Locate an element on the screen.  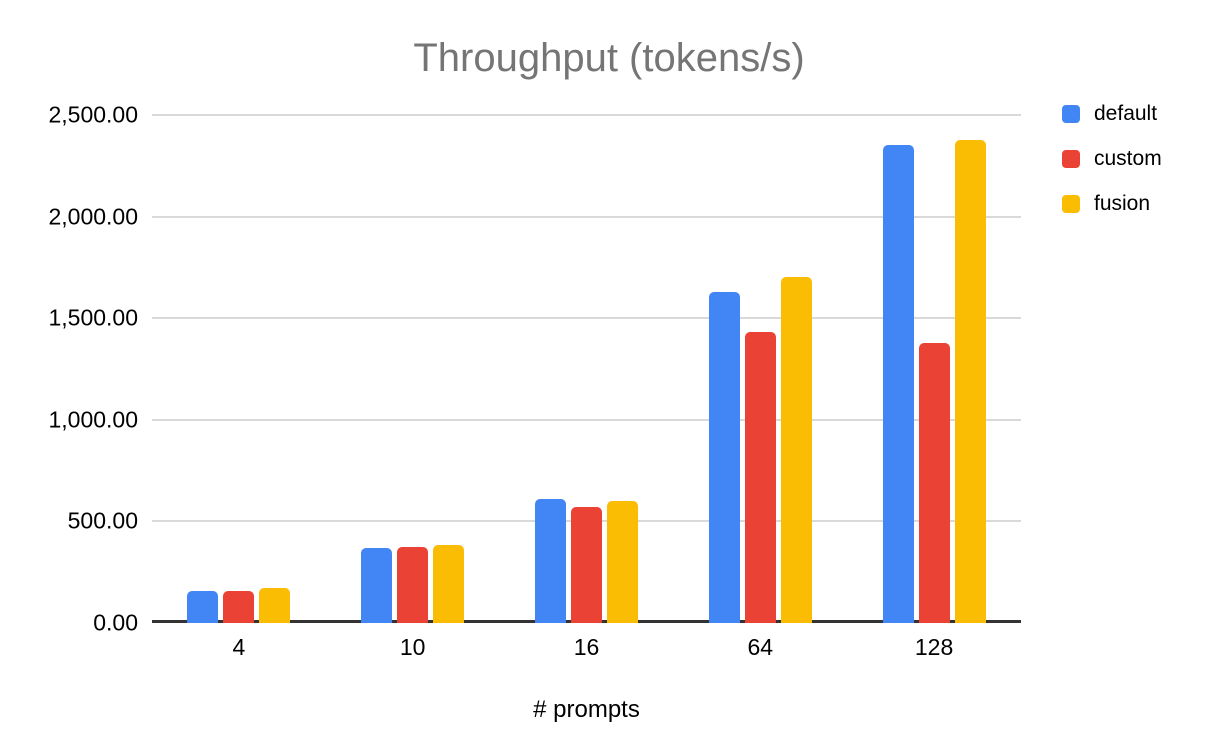
legend-item-default: default is located at coordinates (1112, 114).